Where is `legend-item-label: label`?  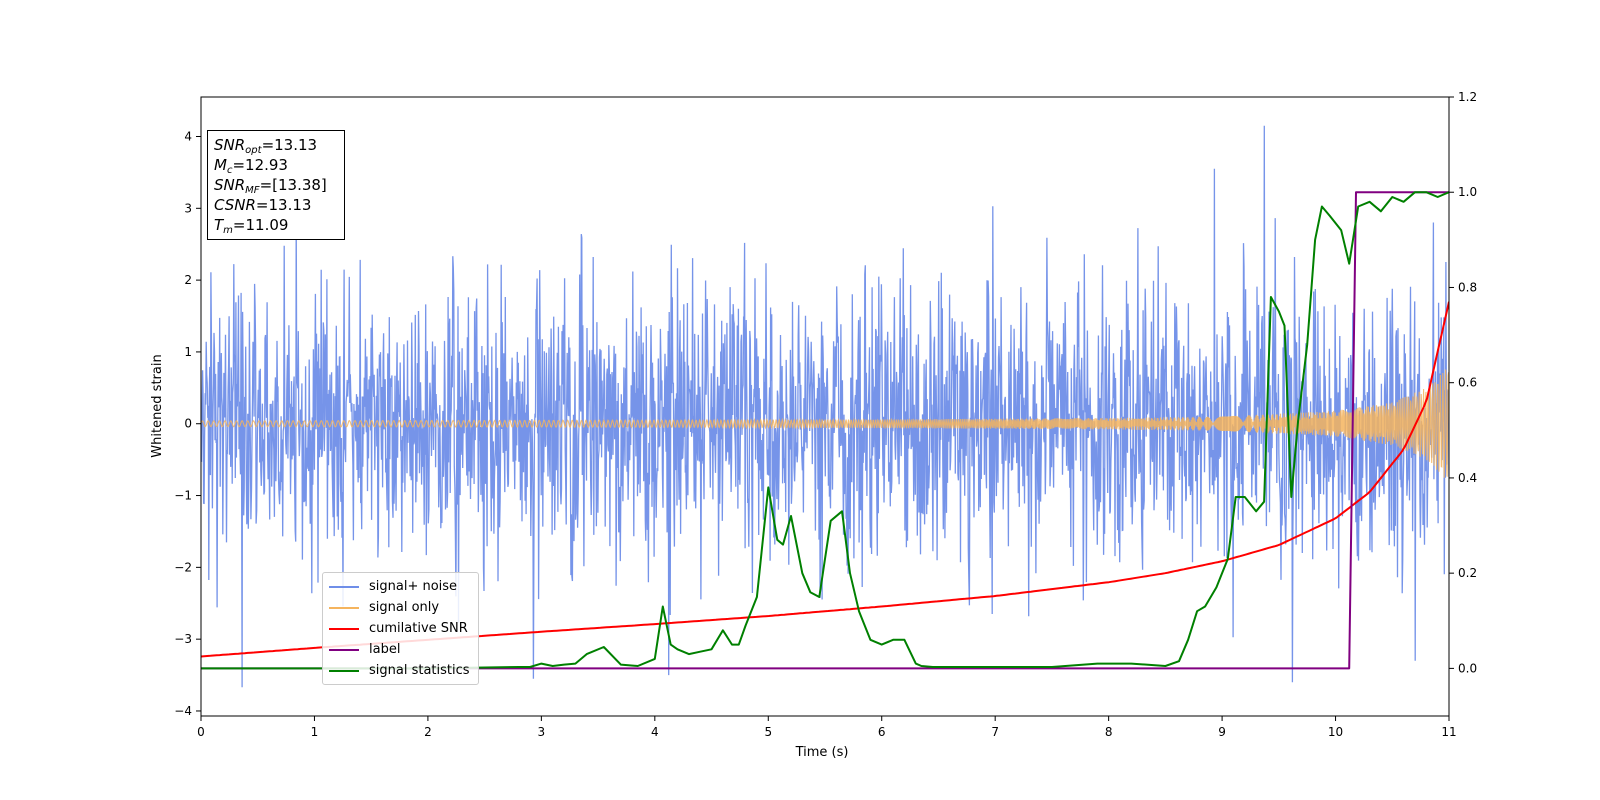
legend-item-label: label is located at coordinates (400, 649).